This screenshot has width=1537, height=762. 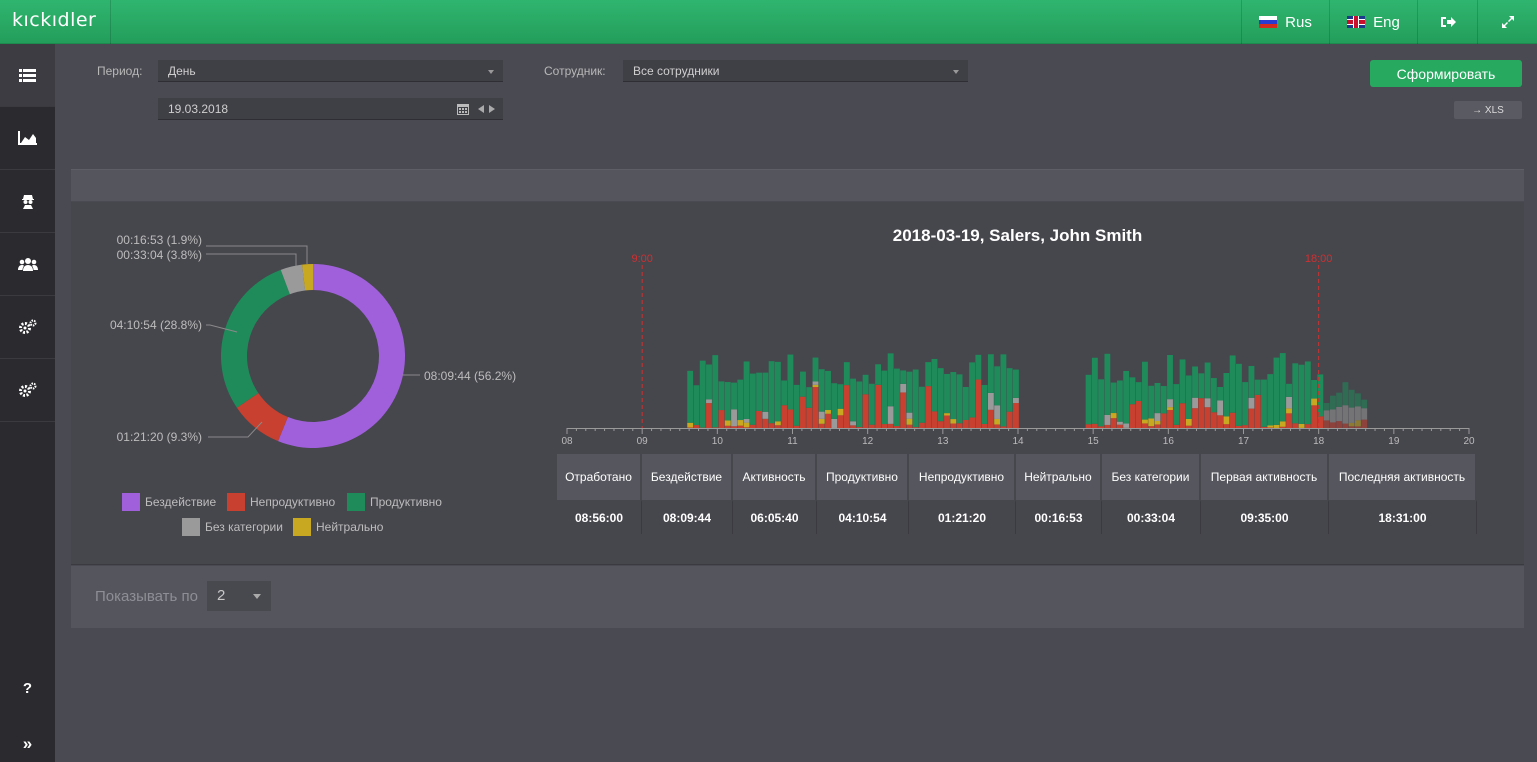 What do you see at coordinates (394, 502) in the screenshot?
I see `legend-item-productive: Продуктивно` at bounding box center [394, 502].